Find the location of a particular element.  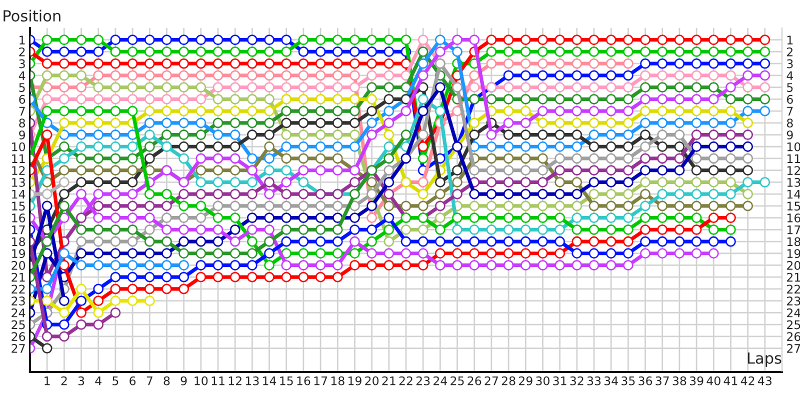

y-tick-label: 11 is located at coordinates (18, 158).